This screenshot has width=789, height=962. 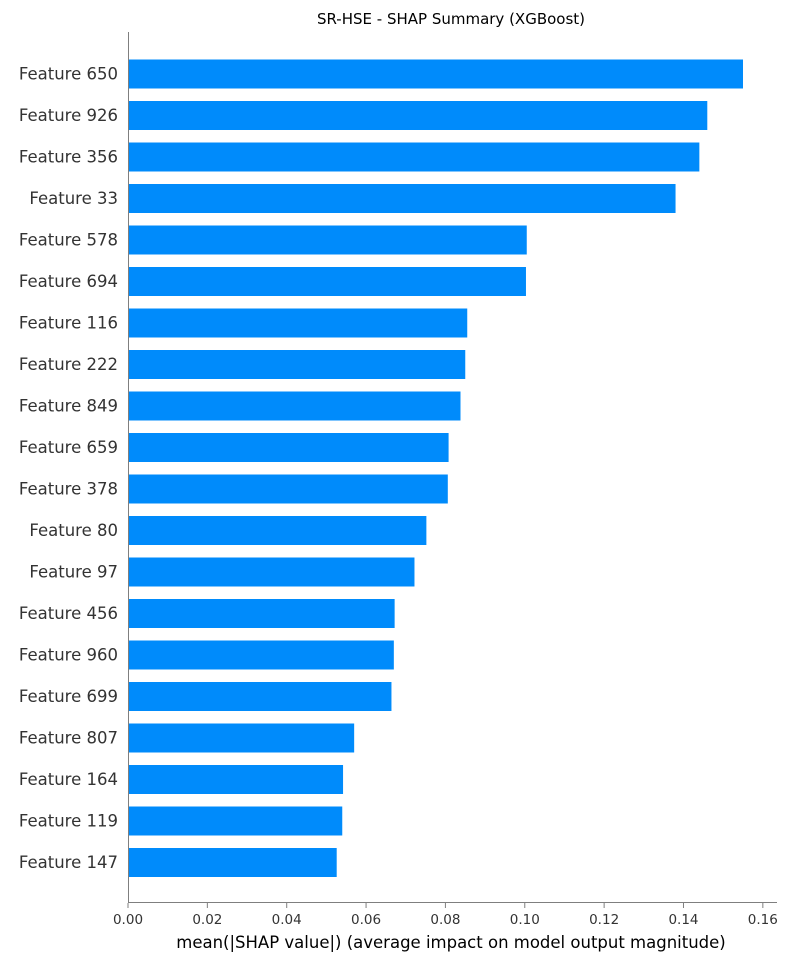 I want to click on y-tick-label: Feature 33, so click(x=73, y=198).